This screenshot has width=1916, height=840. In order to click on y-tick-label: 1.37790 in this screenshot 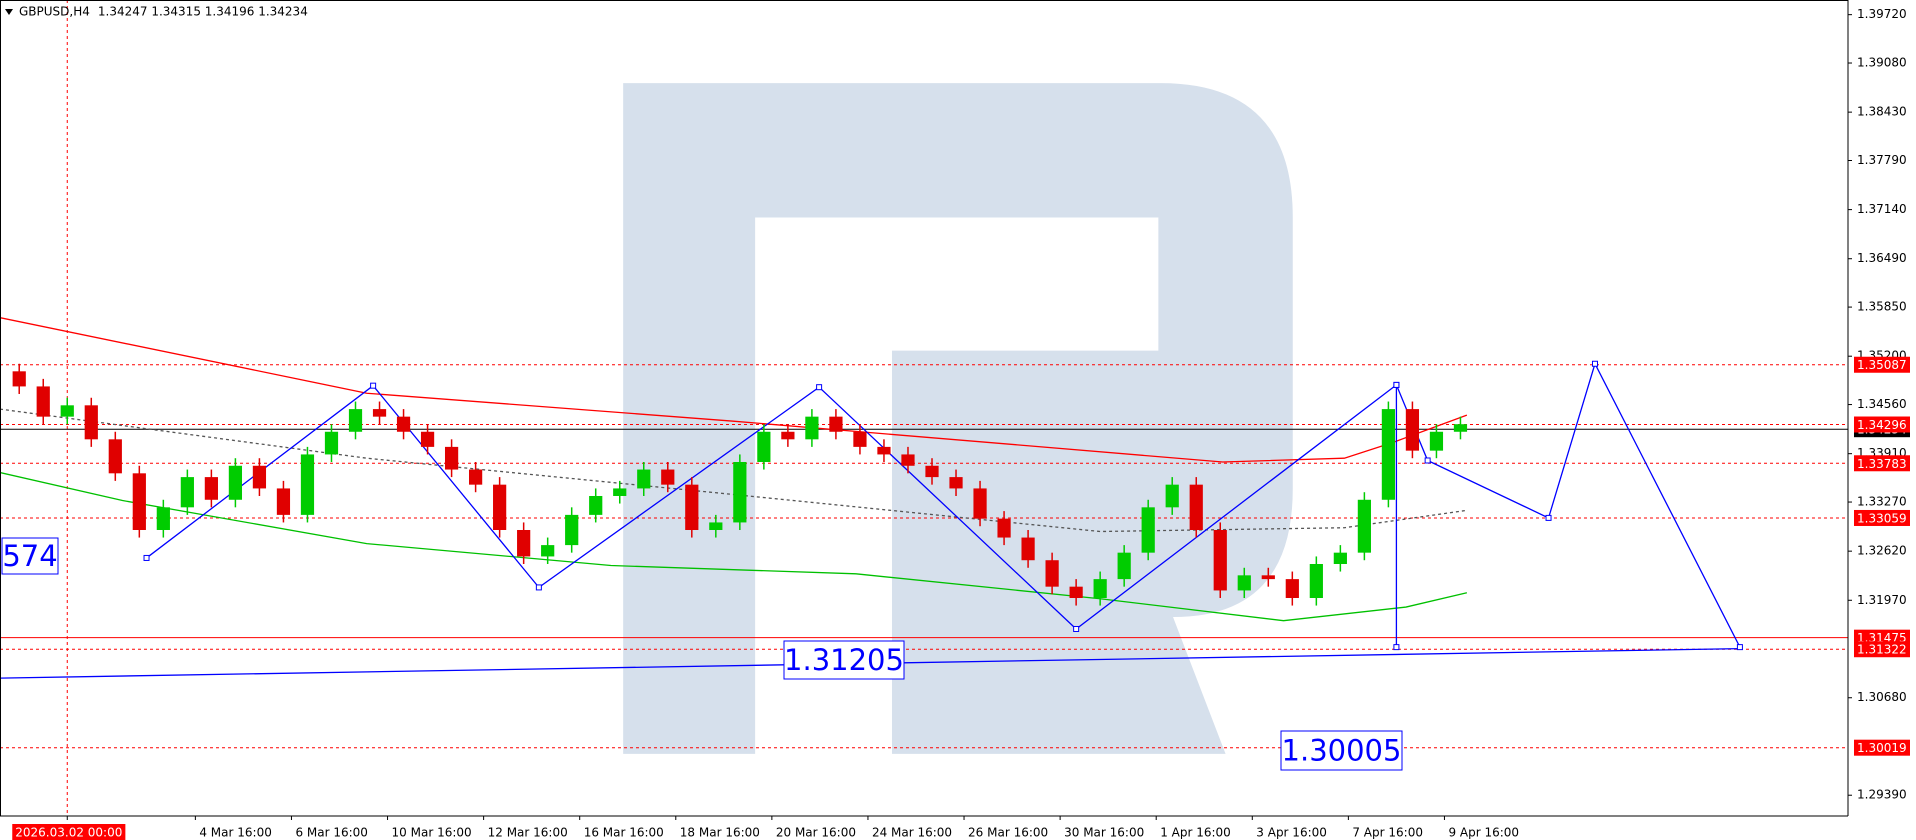, I will do `click(1882, 160)`.